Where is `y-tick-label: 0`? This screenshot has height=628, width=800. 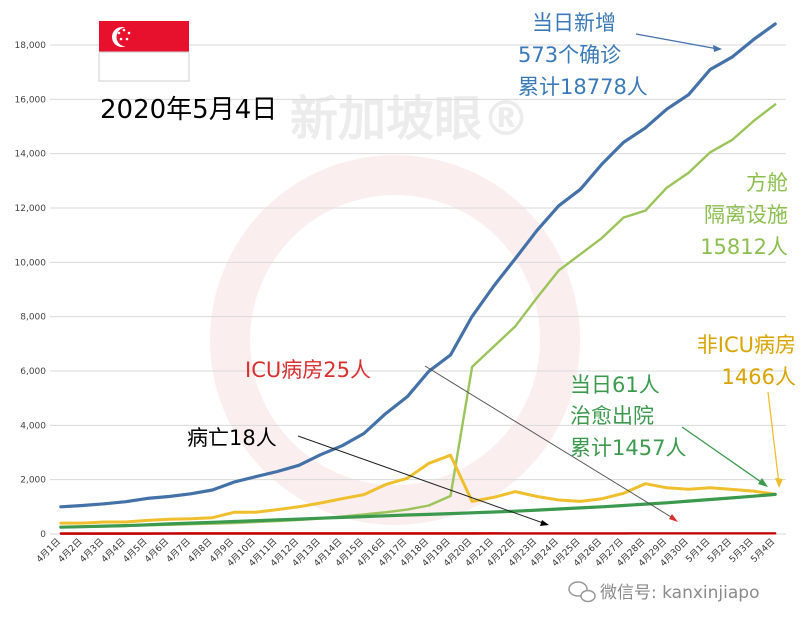
y-tick-label: 0 is located at coordinates (43, 535).